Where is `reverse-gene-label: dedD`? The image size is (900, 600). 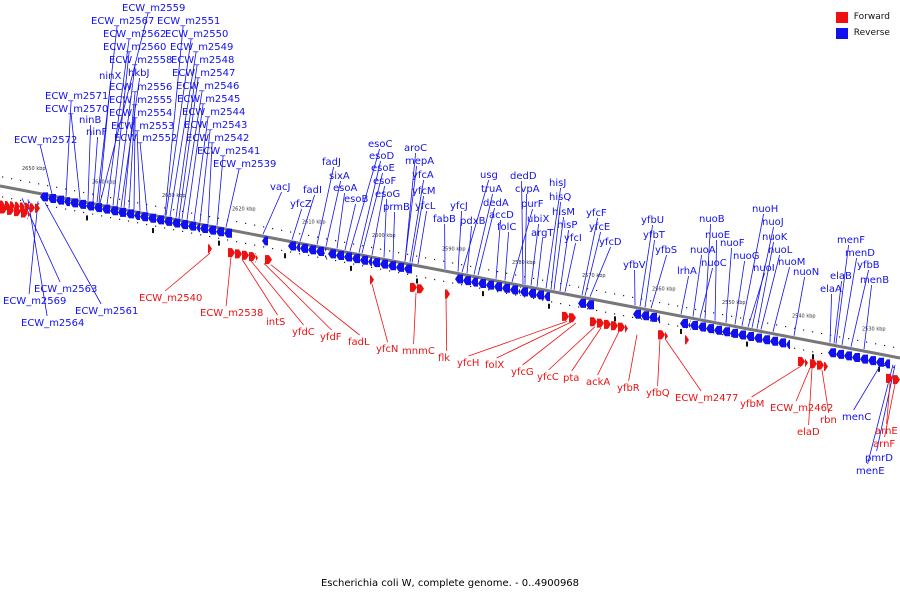 reverse-gene-label: dedD is located at coordinates (523, 176).